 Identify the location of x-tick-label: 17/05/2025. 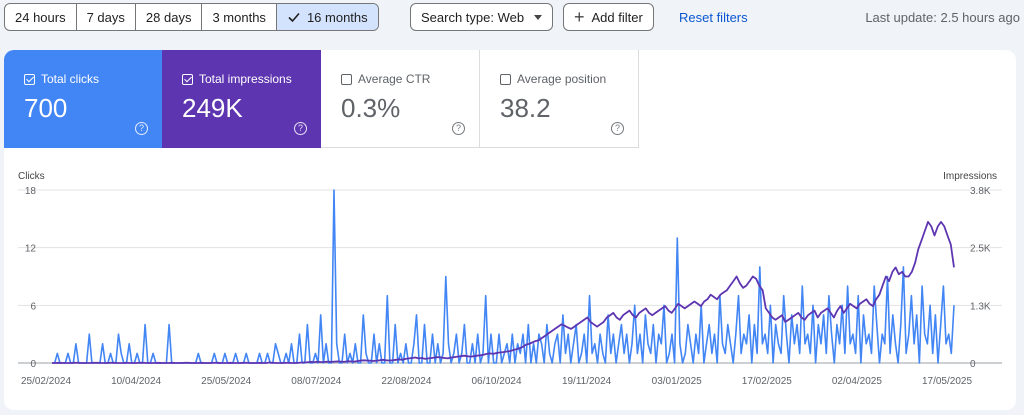
(947, 381).